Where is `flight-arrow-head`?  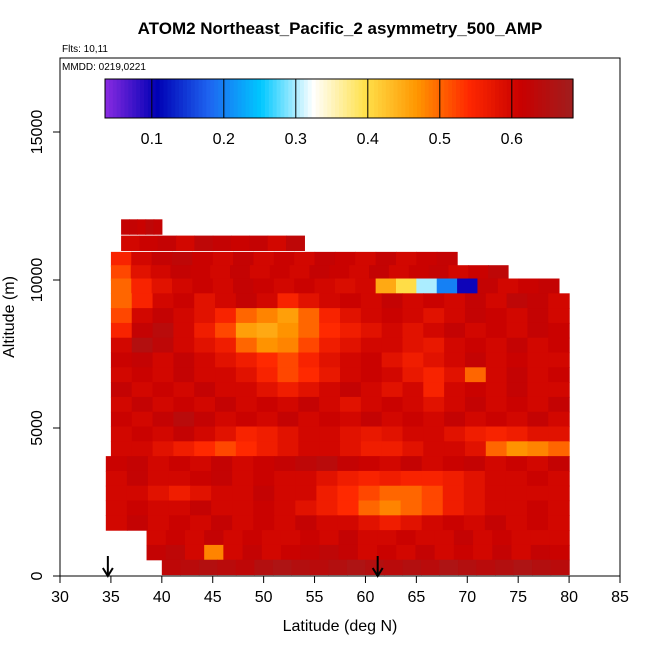
flight-arrow-head is located at coordinates (377, 572).